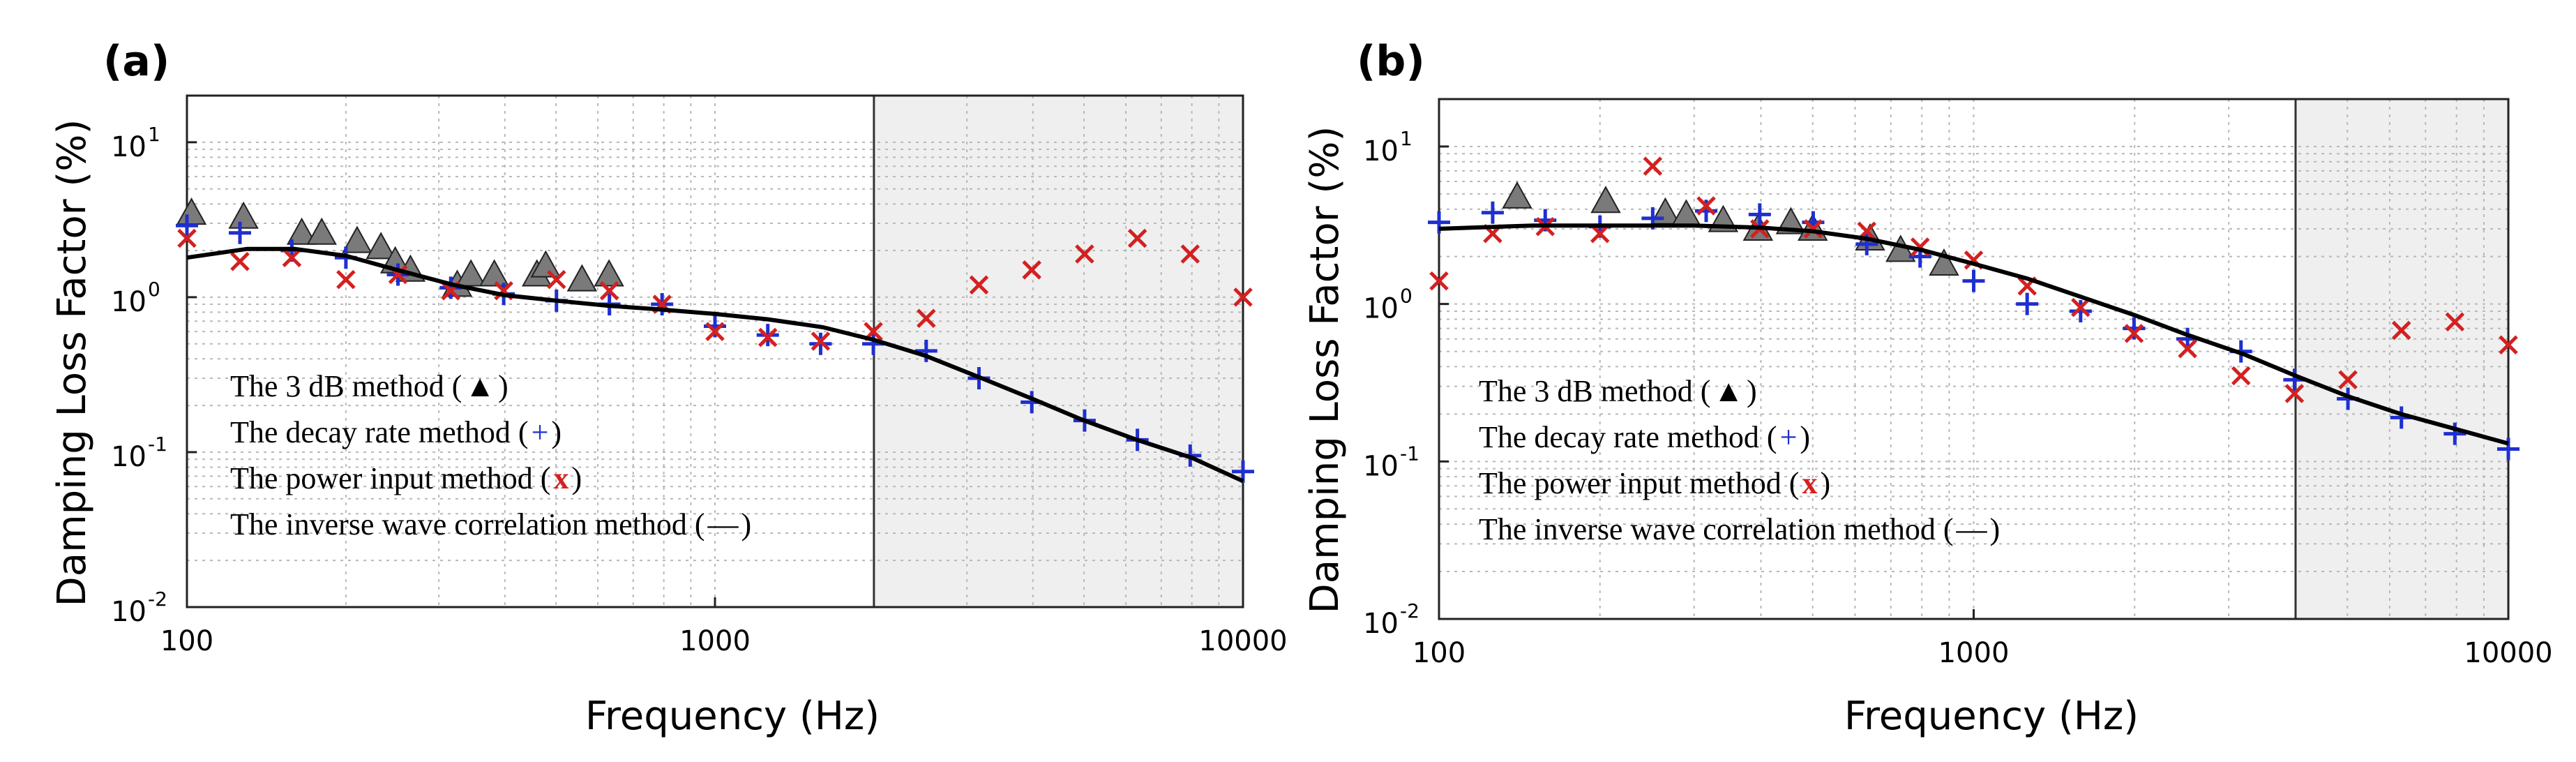 The image size is (2576, 762). I want to click on series-plus, so click(1973, 330).